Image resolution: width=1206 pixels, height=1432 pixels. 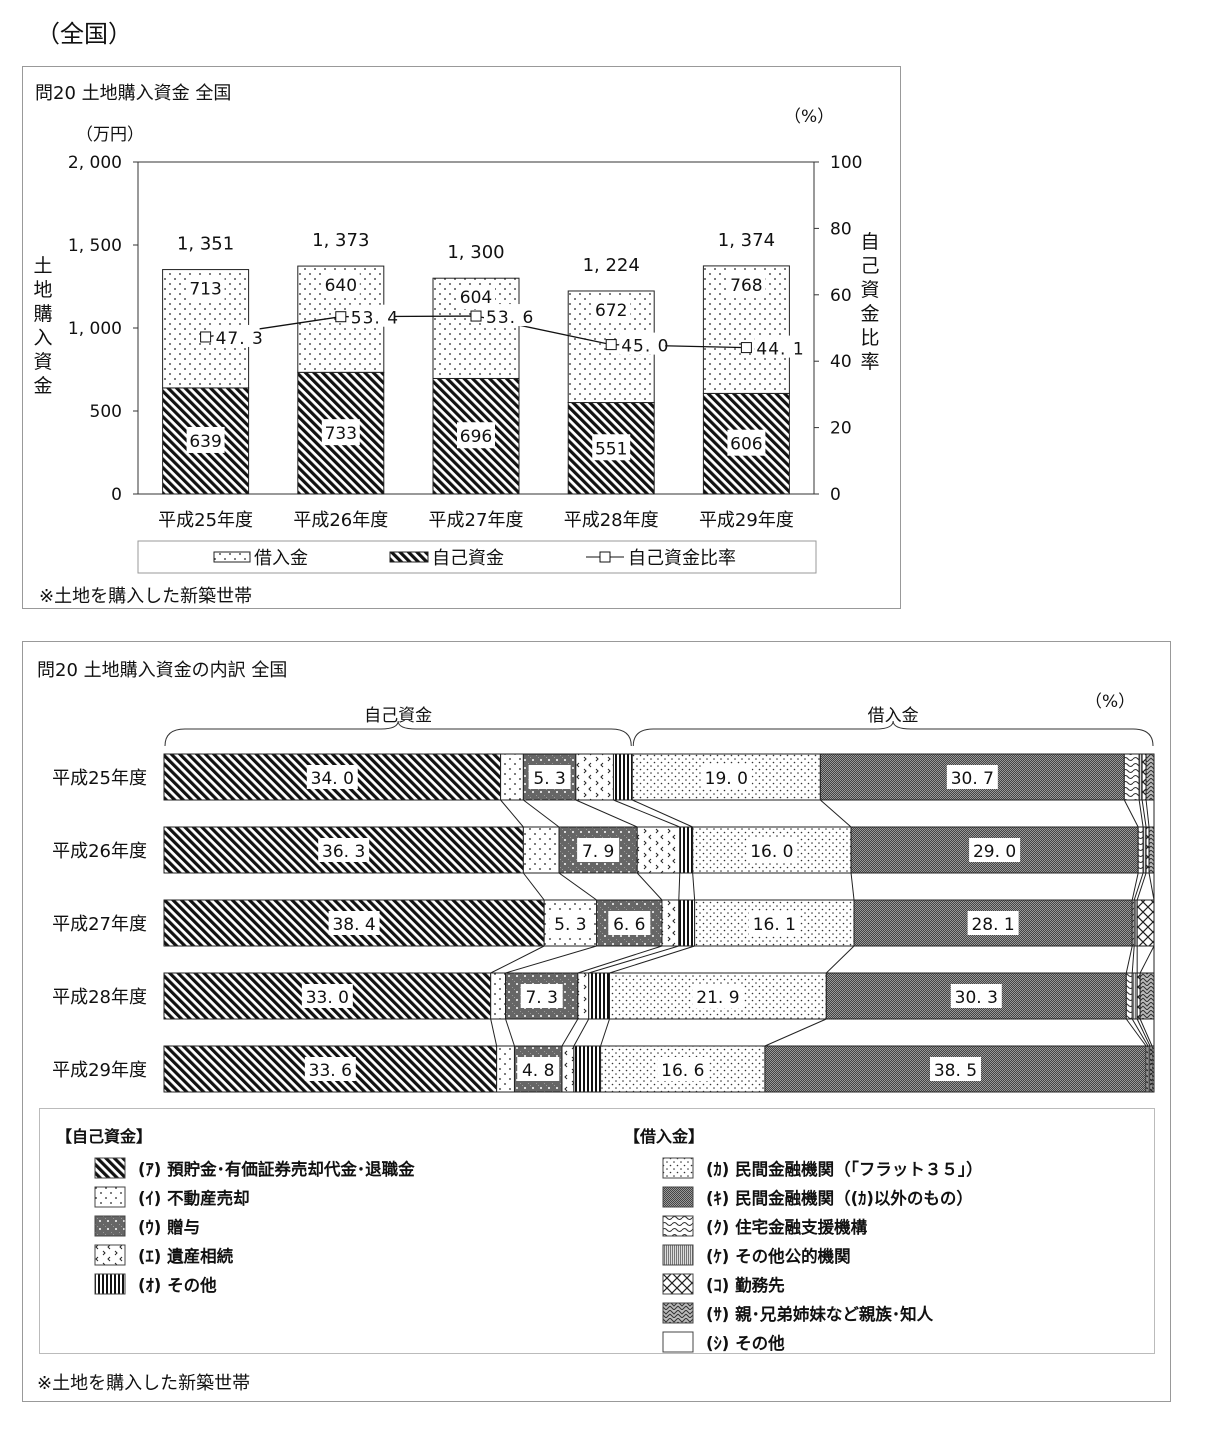 I want to click on x-tick-label: 平成26年度, so click(x=340, y=520).